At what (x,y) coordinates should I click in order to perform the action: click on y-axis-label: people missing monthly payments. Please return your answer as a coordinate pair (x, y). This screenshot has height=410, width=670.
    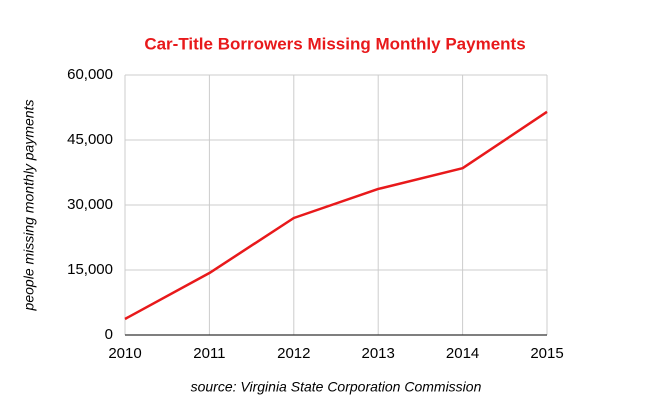
    Looking at the image, I should click on (29, 206).